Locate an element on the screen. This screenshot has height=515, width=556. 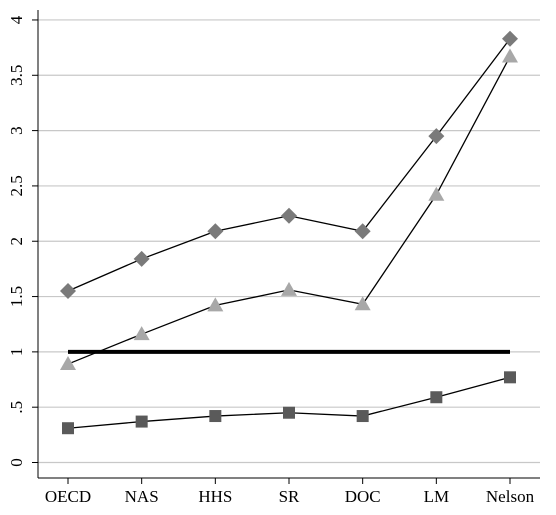
x-tick-label: SR is located at coordinates (289, 496).